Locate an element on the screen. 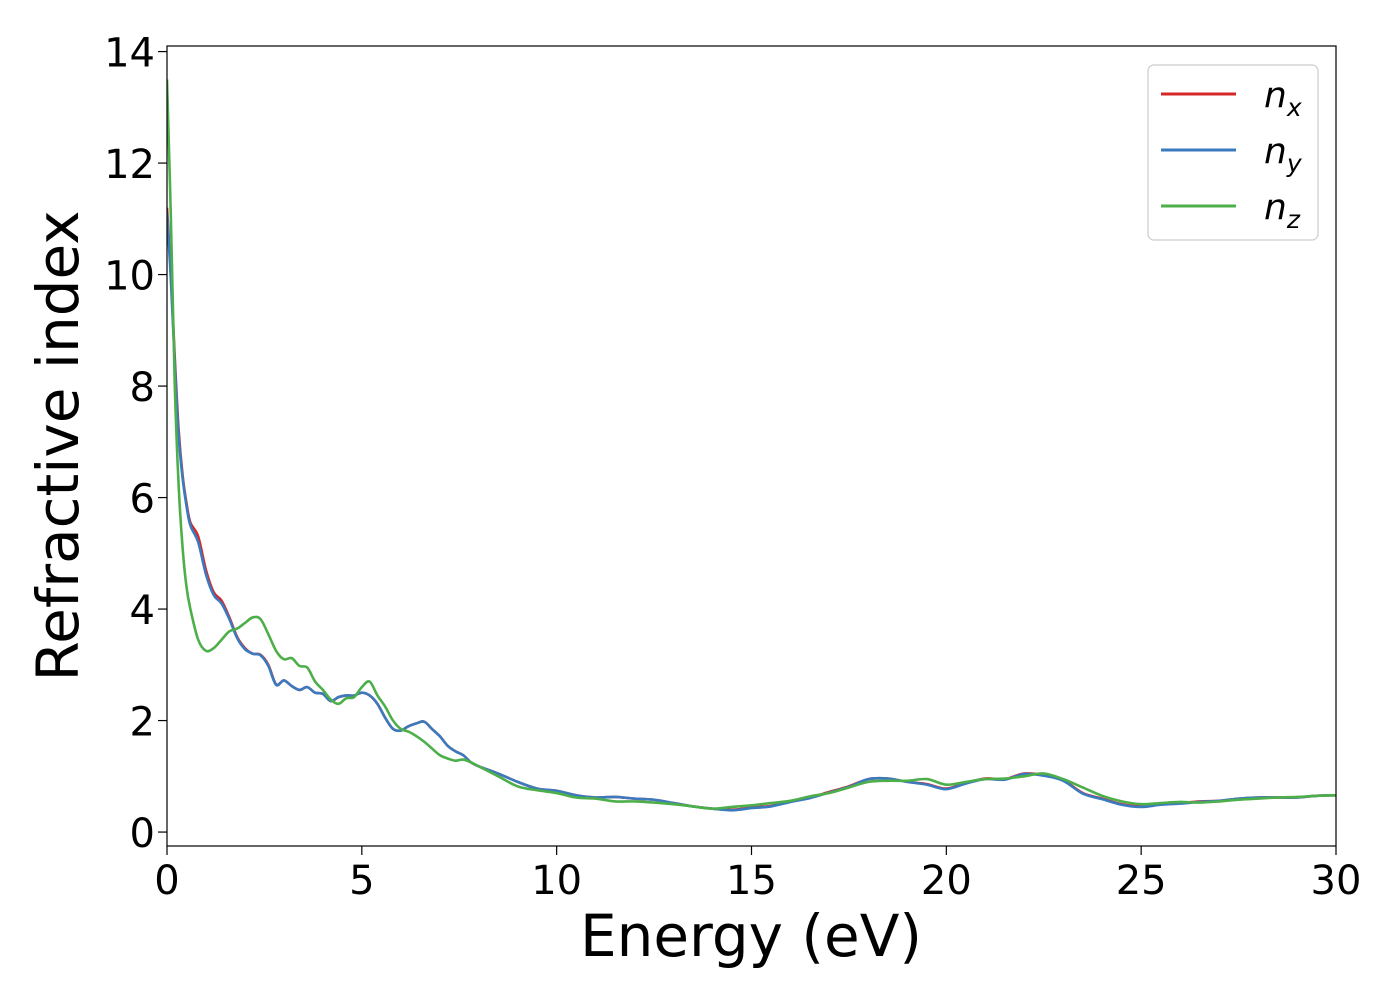  y-tick-label: 12 is located at coordinates (129, 165).